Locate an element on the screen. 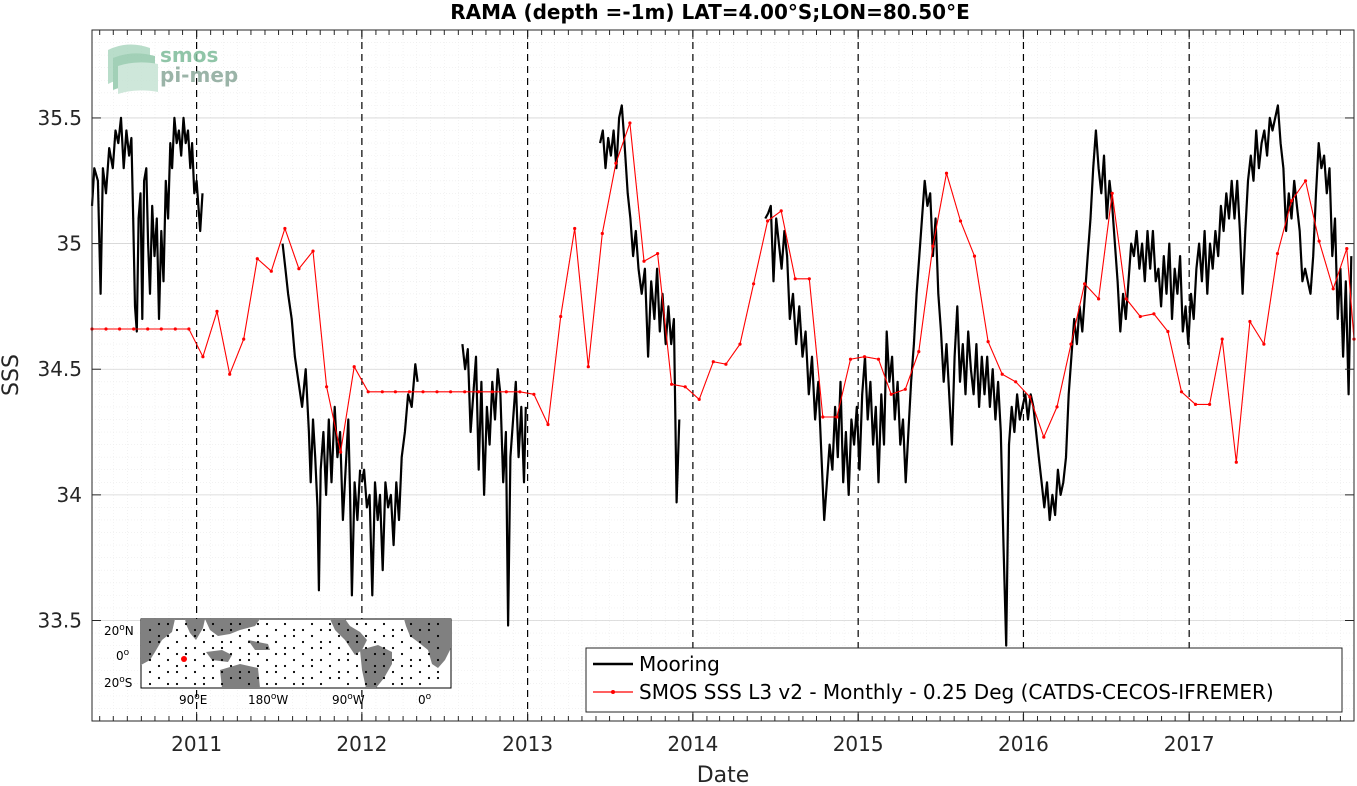 This screenshot has width=1357, height=786. inset-lon-label-90e-deg: o is located at coordinates (197, 697).